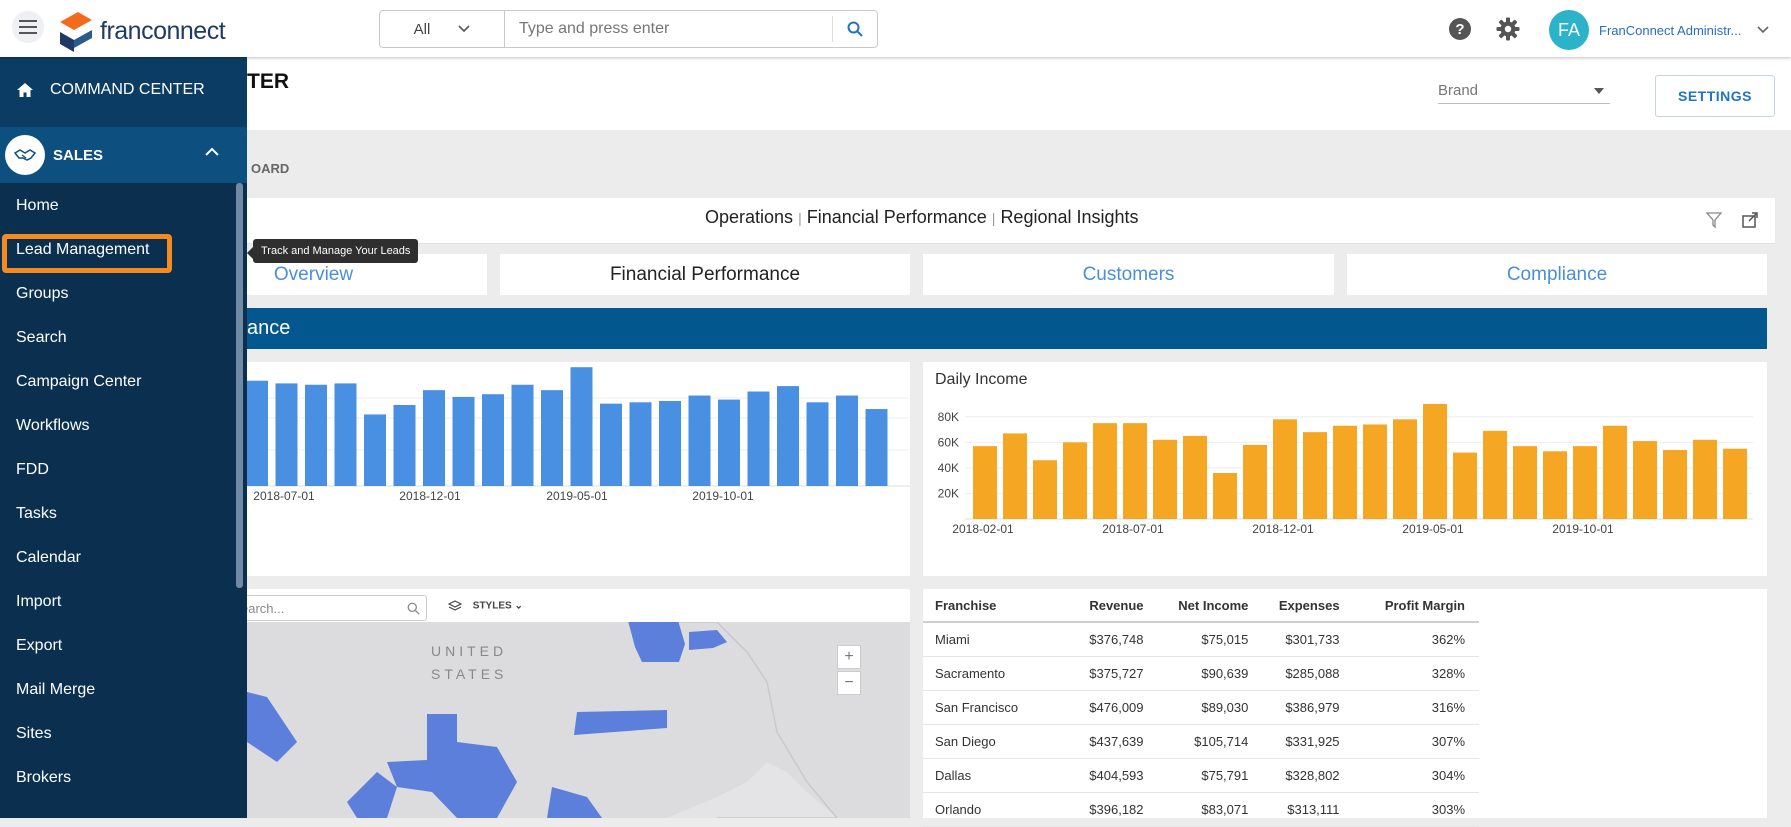 The width and height of the screenshot is (1791, 827). What do you see at coordinates (1763, 30) in the screenshot?
I see `chevron-down-icon` at bounding box center [1763, 30].